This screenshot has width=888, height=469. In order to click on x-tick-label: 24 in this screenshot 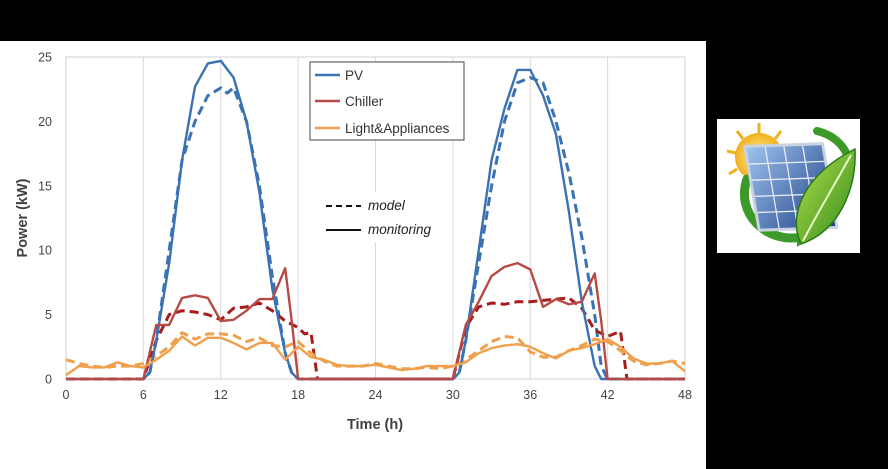, I will do `click(376, 395)`.